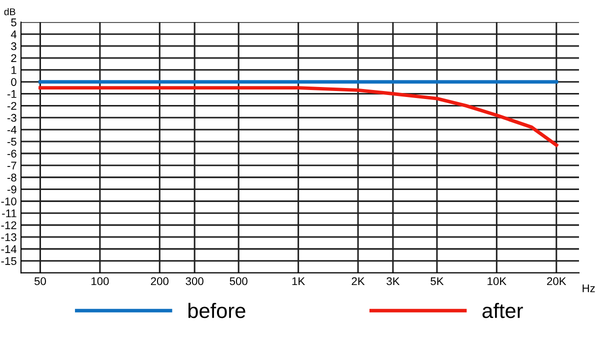  Describe the element at coordinates (11, 166) in the screenshot. I see `y-tick-label: -7` at that location.